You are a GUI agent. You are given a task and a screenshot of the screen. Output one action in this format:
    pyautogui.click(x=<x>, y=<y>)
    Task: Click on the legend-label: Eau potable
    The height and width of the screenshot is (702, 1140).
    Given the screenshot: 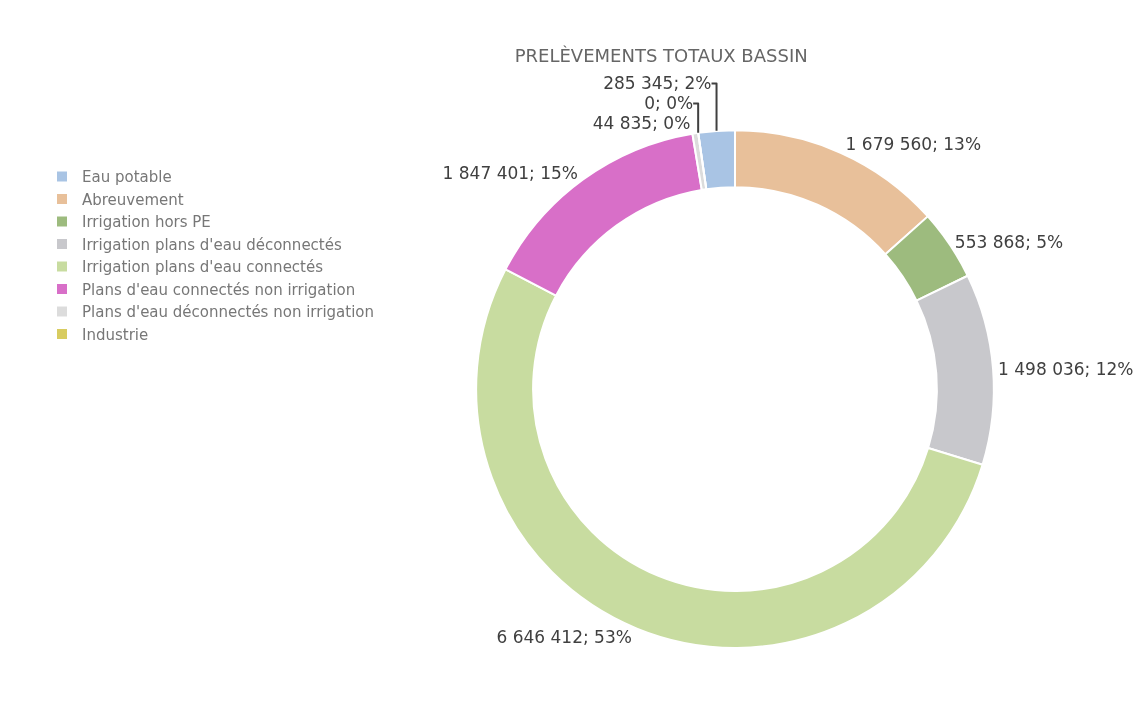 What is the action you would take?
    pyautogui.click(x=127, y=177)
    